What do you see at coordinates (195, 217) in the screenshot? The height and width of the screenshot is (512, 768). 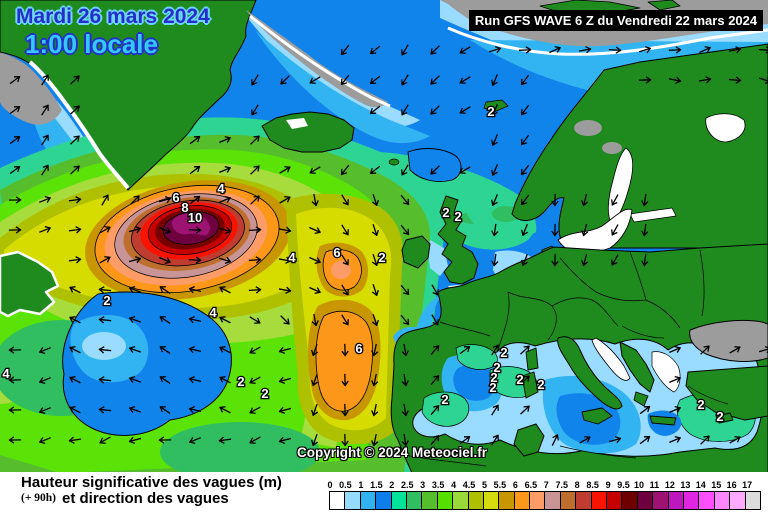 I see `contour-label: 10` at bounding box center [195, 217].